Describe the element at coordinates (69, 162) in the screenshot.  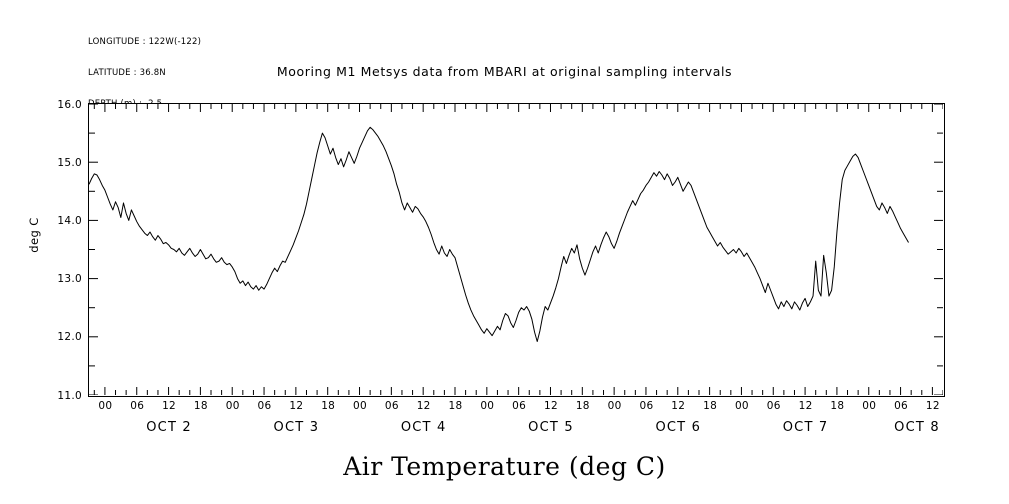
I see `y-axis-tick-label: 15.0` at that location.